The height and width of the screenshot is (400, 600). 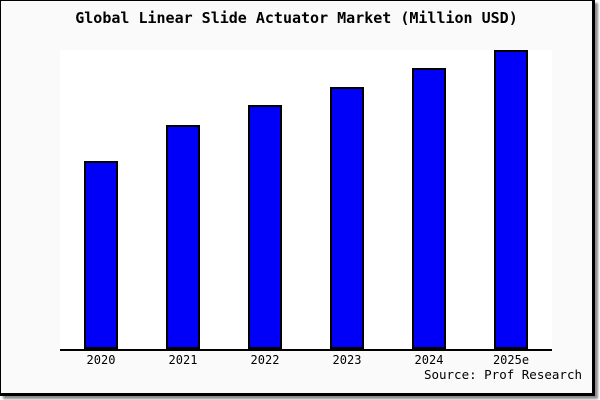 What do you see at coordinates (183, 237) in the screenshot?
I see `bar-2021` at bounding box center [183, 237].